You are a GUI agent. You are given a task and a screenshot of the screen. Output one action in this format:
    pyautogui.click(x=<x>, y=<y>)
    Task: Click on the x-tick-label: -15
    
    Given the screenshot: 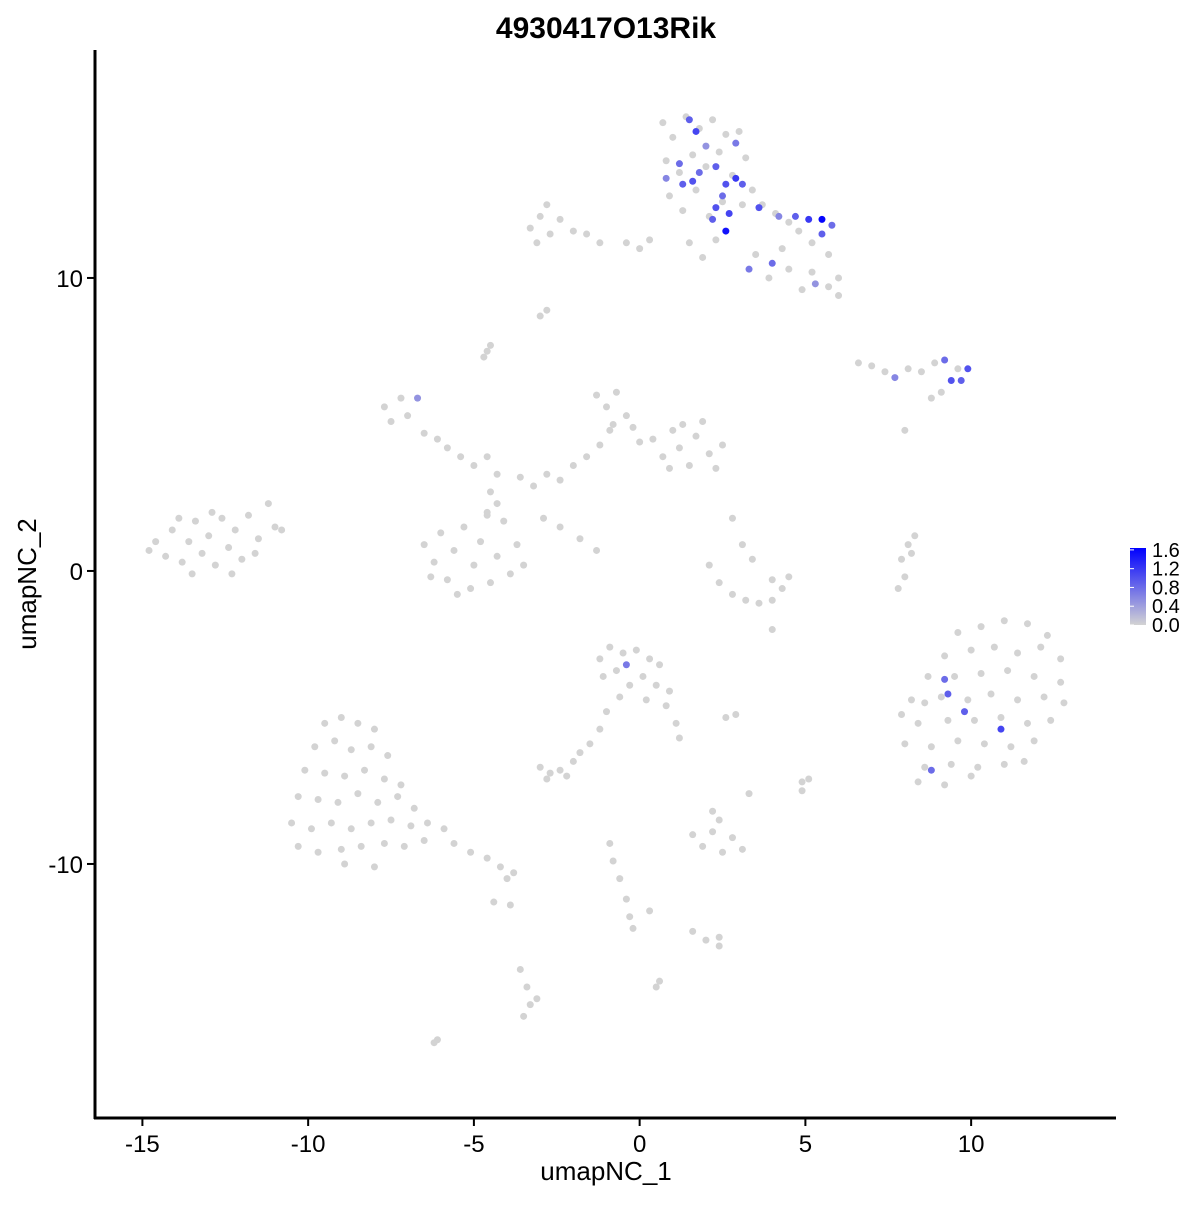 What is the action you would take?
    pyautogui.click(x=142, y=1144)
    